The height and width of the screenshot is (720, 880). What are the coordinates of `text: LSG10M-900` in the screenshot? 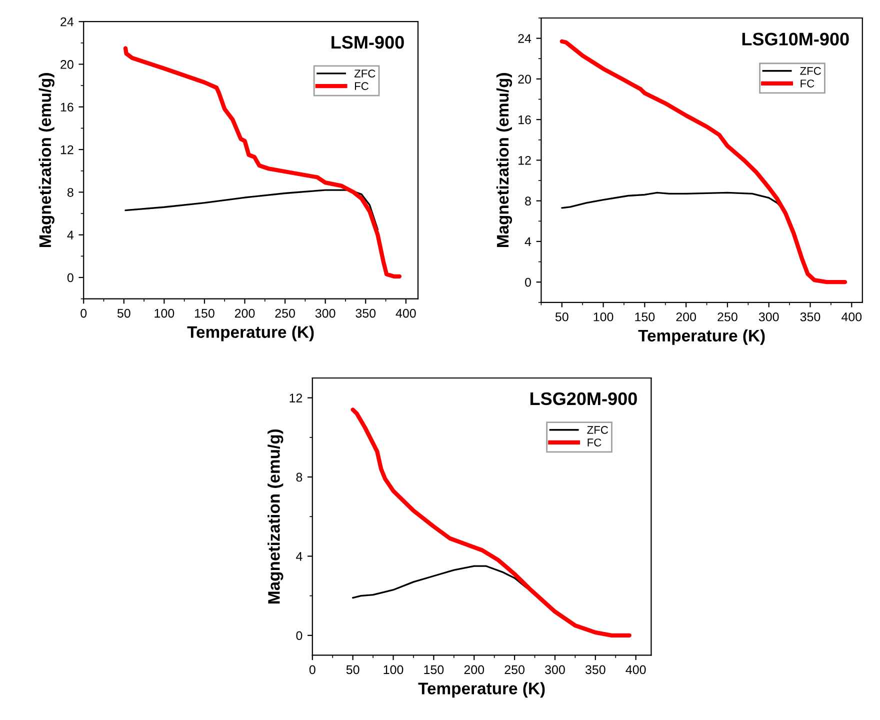 It's located at (795, 39).